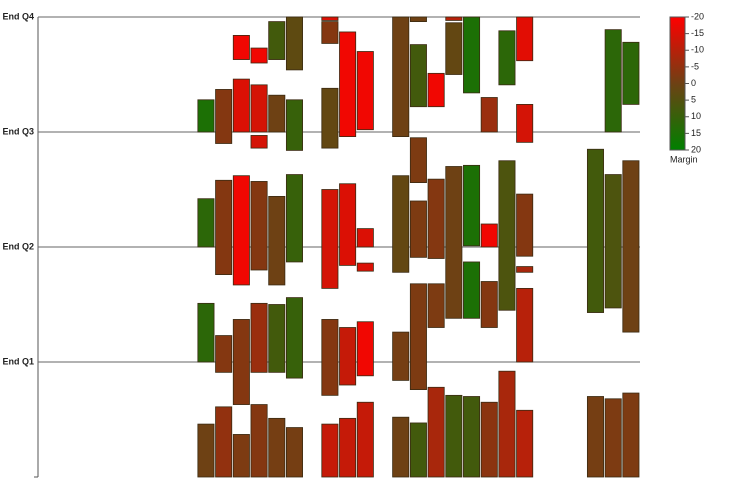 This screenshot has width=730, height=492. Describe the element at coordinates (695, 66) in the screenshot. I see `colorbar-tick-label: -5` at that location.